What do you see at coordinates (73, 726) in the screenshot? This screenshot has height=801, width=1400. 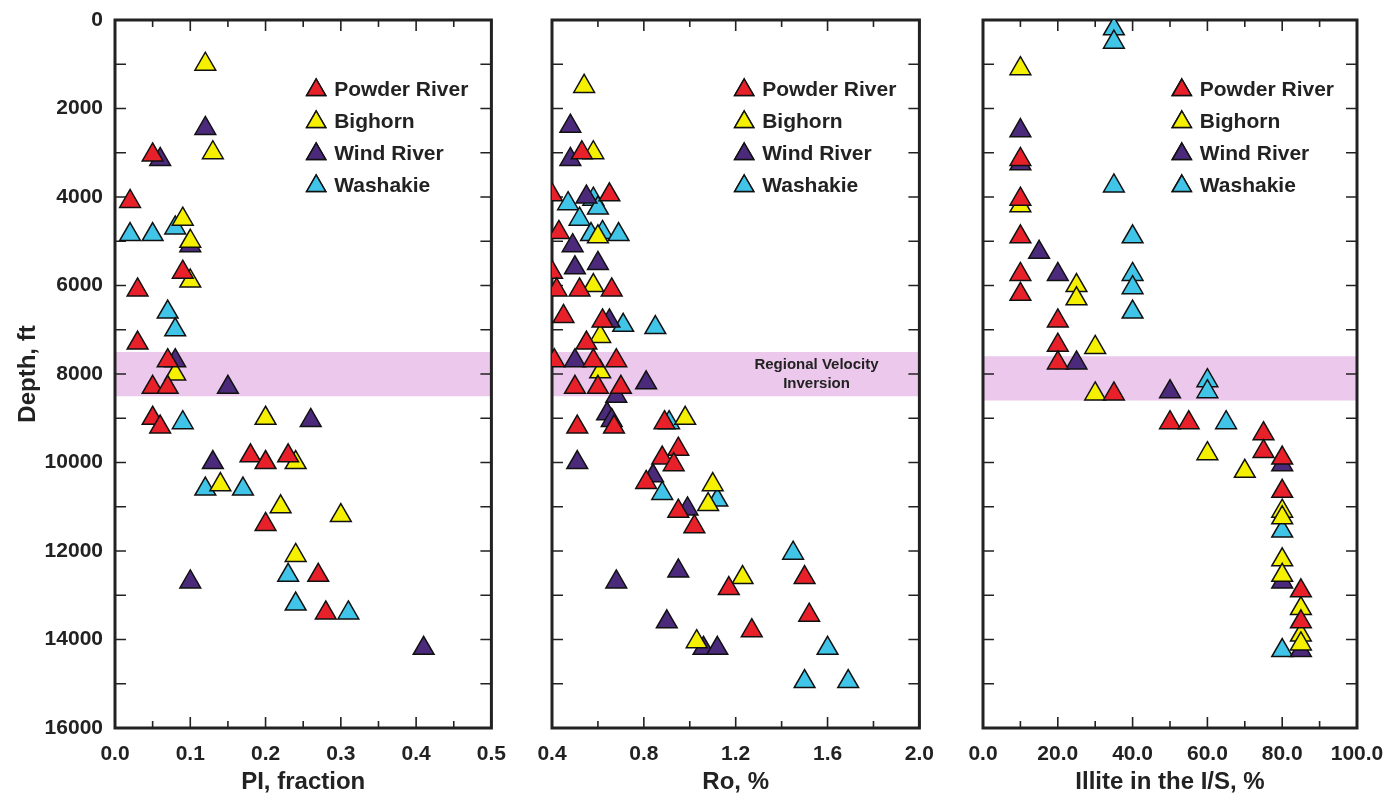 I see `y-tick-label: 16000` at bounding box center [73, 726].